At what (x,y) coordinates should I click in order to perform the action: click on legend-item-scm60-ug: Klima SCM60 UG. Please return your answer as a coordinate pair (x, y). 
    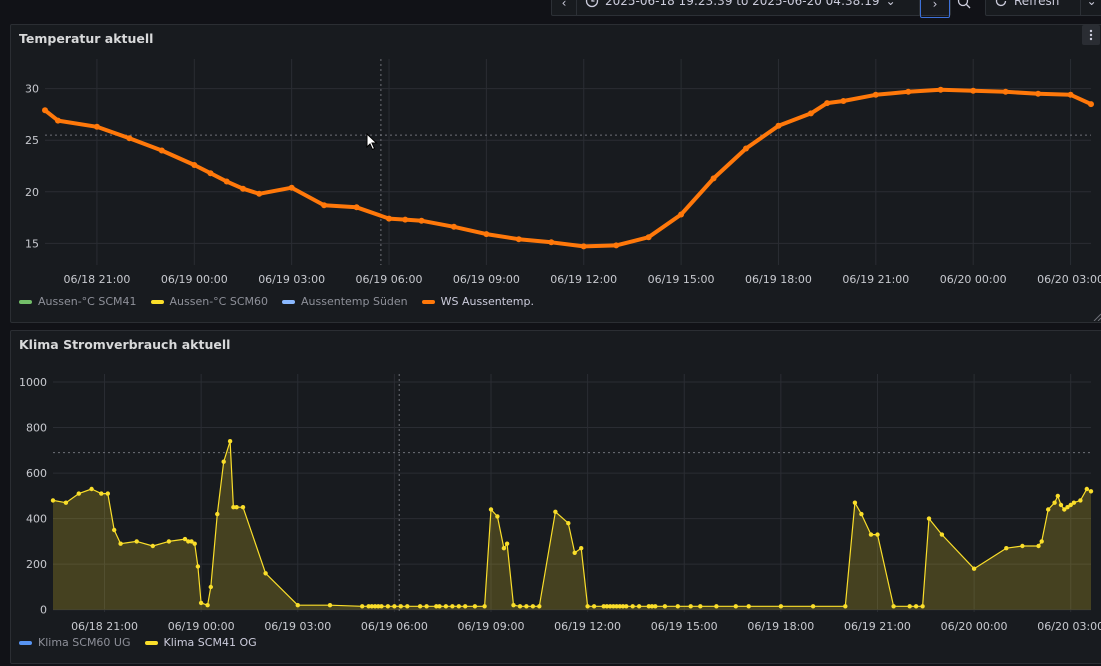
    Looking at the image, I should click on (75, 642).